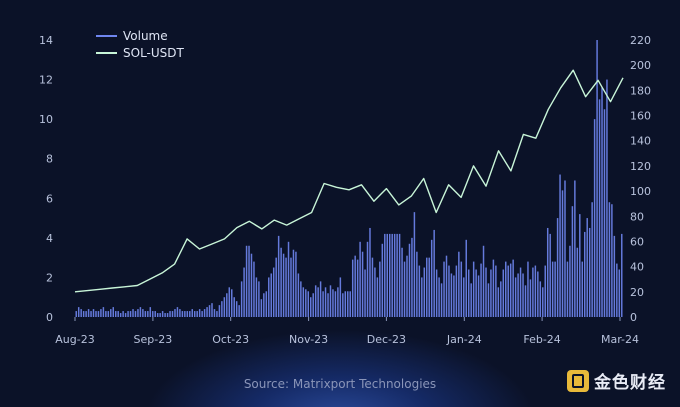  I want to click on right-axis-tick-label: 200, so click(640, 65).